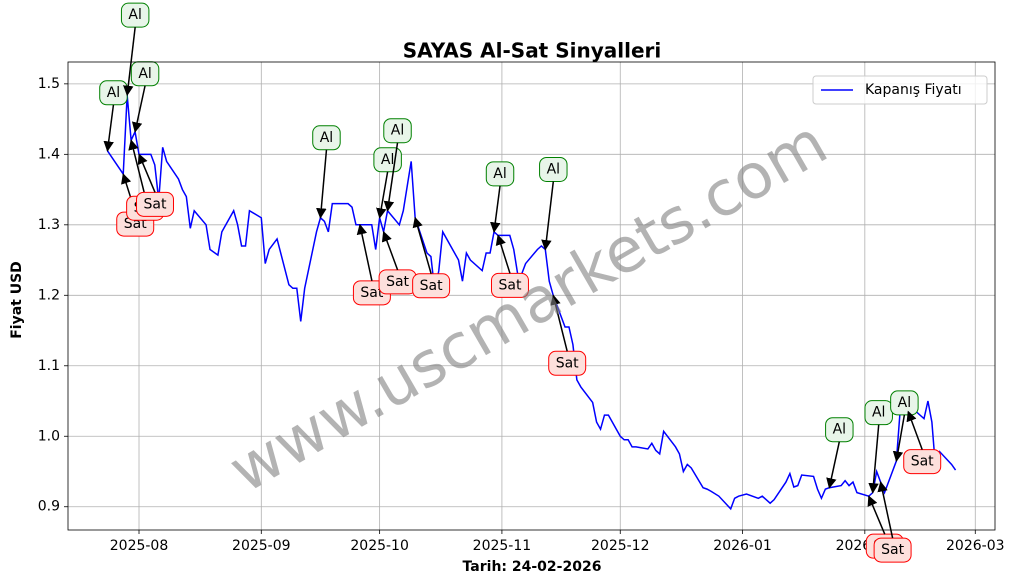 This screenshot has width=1019, height=585. I want to click on y-tick-label: 0.9, so click(49, 507).